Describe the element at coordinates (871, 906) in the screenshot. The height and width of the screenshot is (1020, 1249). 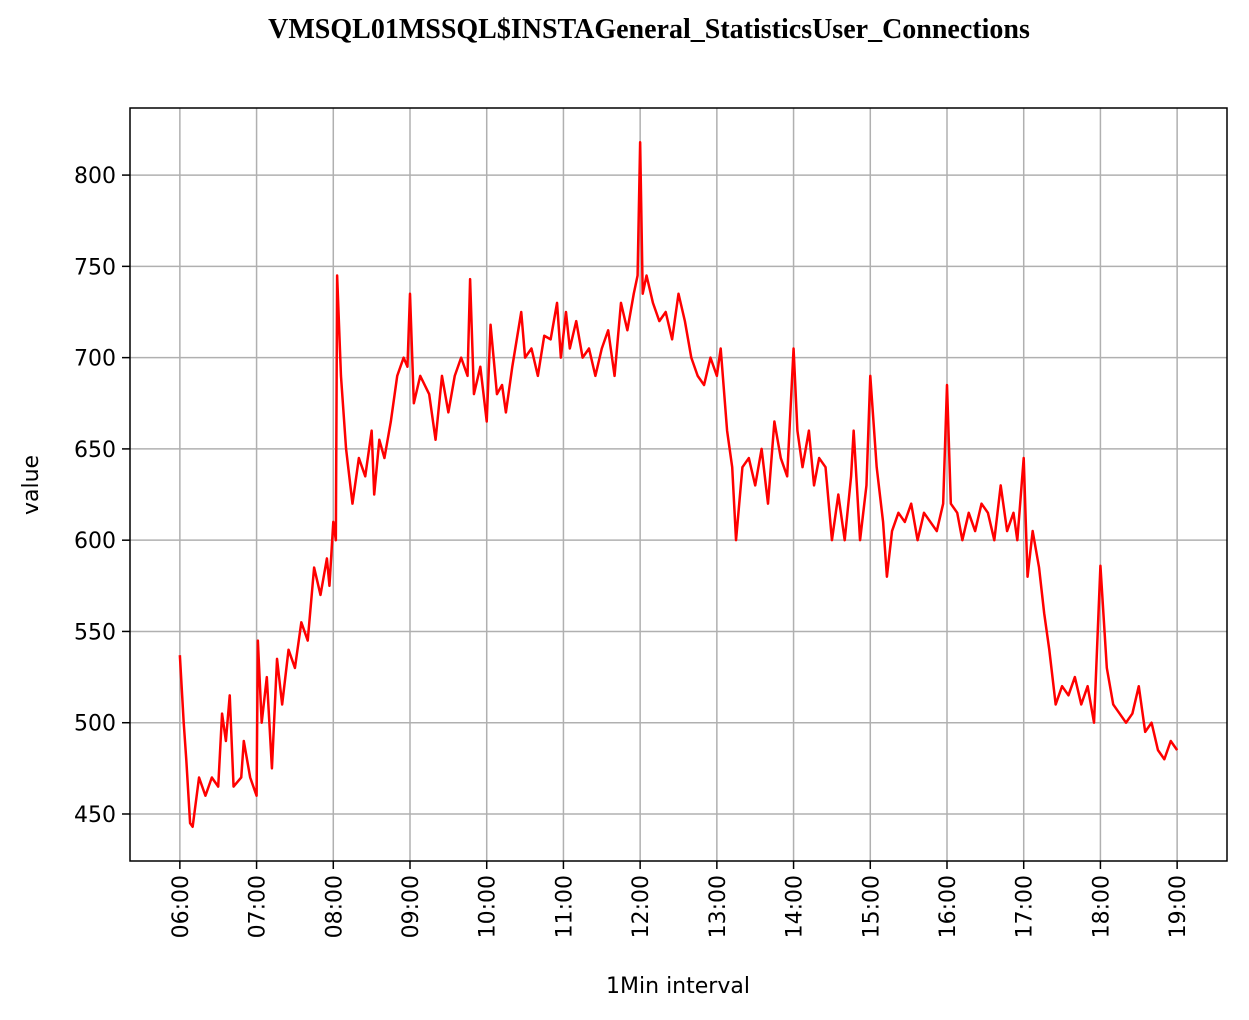
I see `x-tick-label: 15:00` at that location.